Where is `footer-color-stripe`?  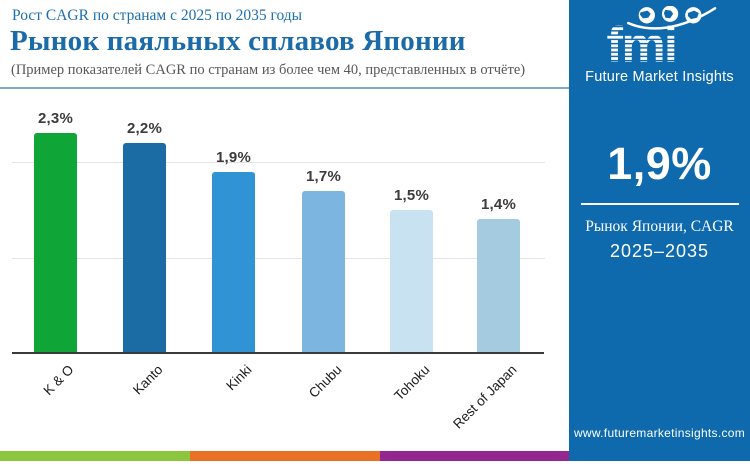 footer-color-stripe is located at coordinates (284, 456).